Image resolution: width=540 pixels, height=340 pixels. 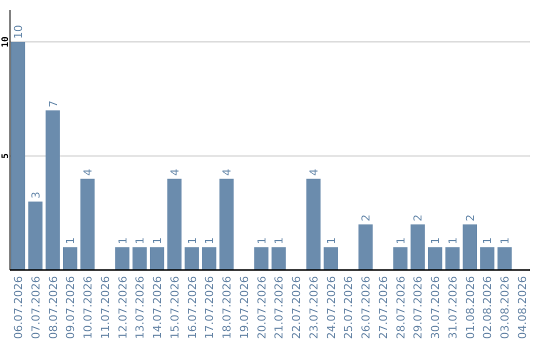 I want to click on x-tick-label: 28.07.2026, so click(x=401, y=307).